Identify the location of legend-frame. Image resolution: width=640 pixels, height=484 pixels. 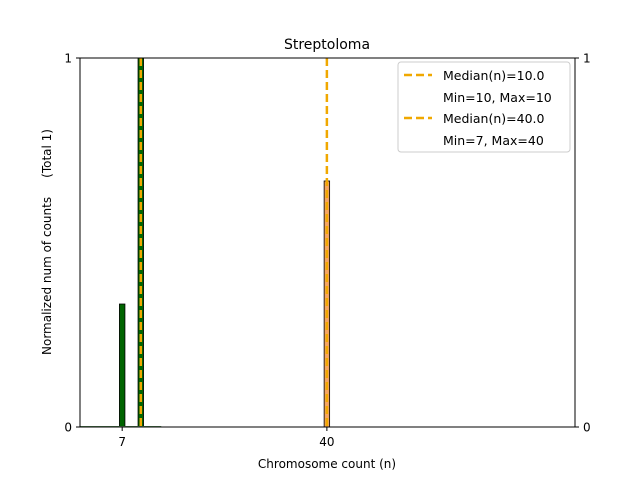
(484, 107).